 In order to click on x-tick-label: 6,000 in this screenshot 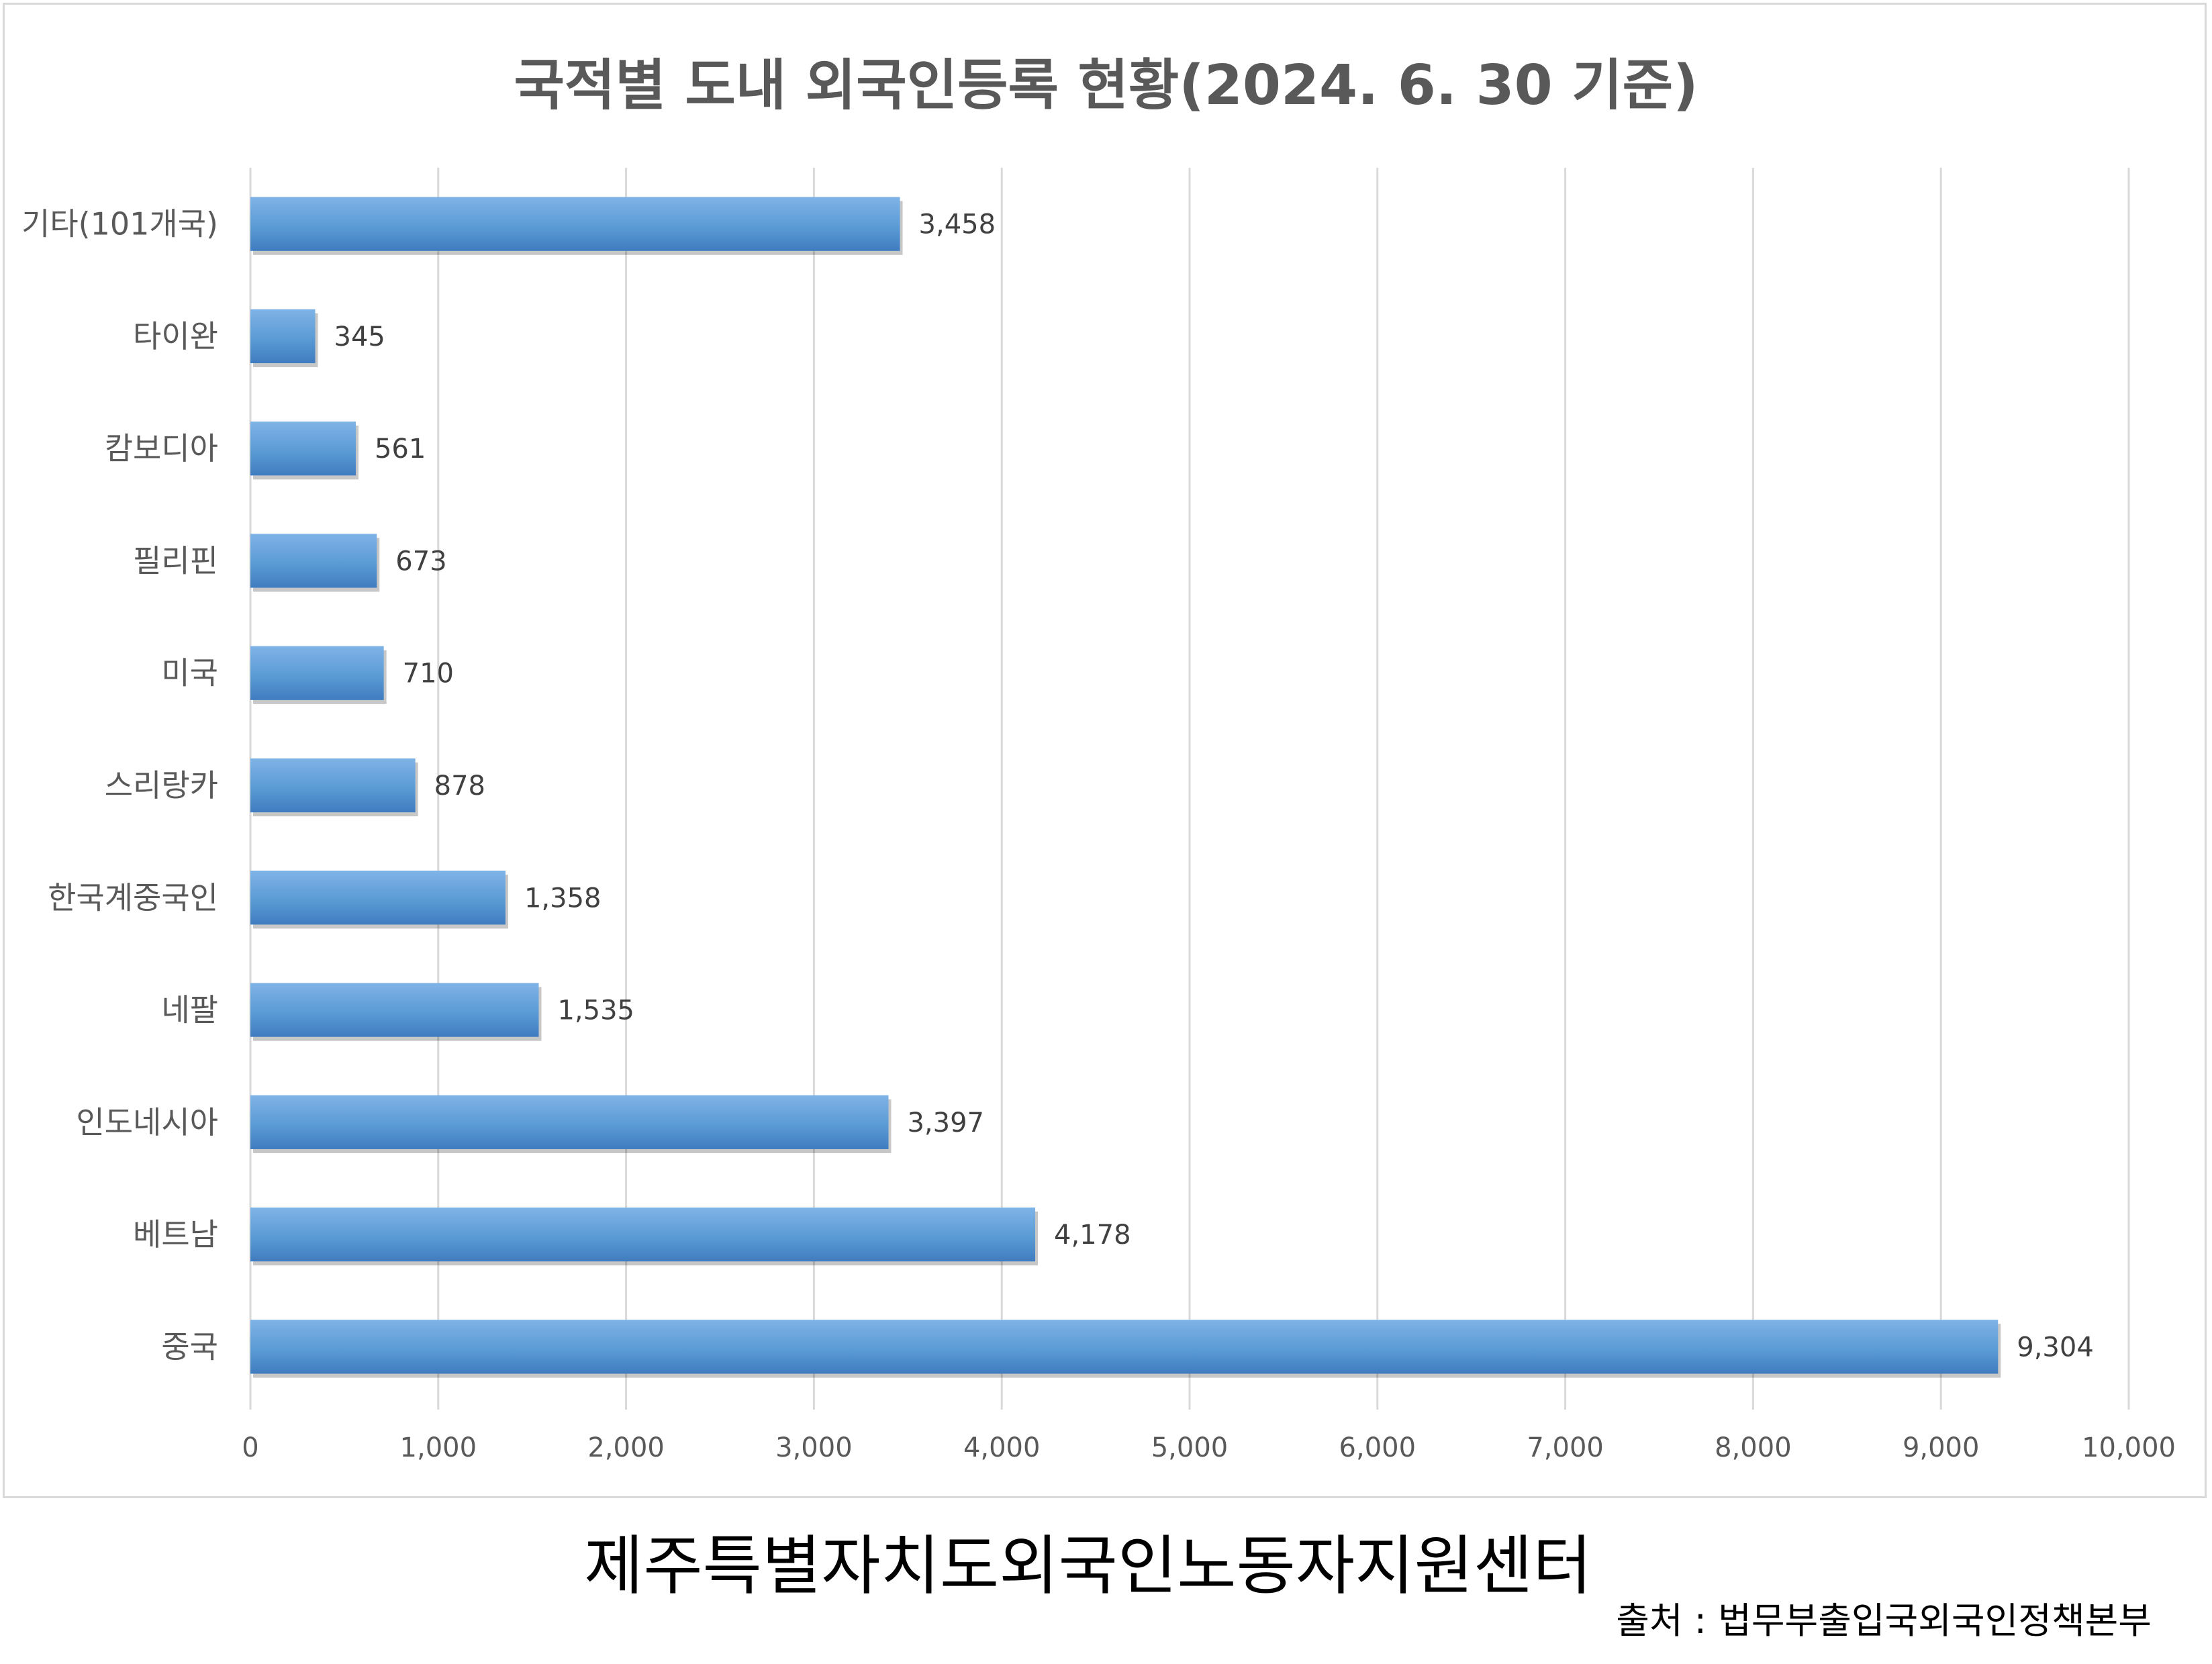, I will do `click(1377, 1447)`.